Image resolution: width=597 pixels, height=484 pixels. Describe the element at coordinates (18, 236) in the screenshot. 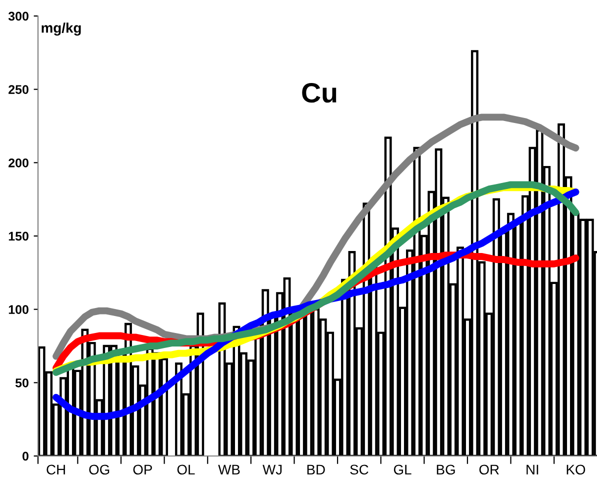

I see `y-tick-label: 150` at that location.